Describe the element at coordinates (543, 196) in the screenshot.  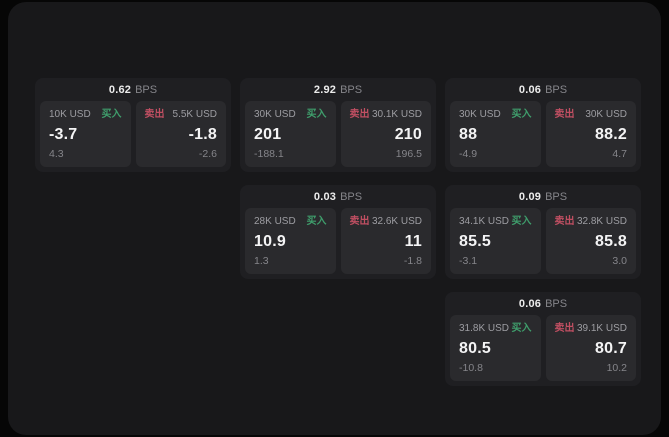
I see `spread-header: 0.09 BPS` at that location.